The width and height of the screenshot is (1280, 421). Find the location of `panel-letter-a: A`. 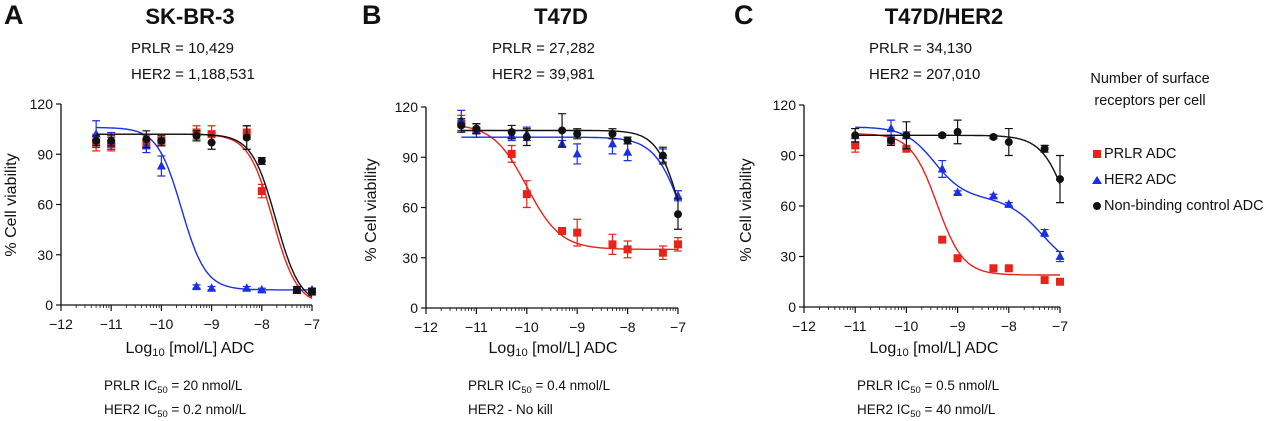

panel-letter-a: A is located at coordinates (14, 15).